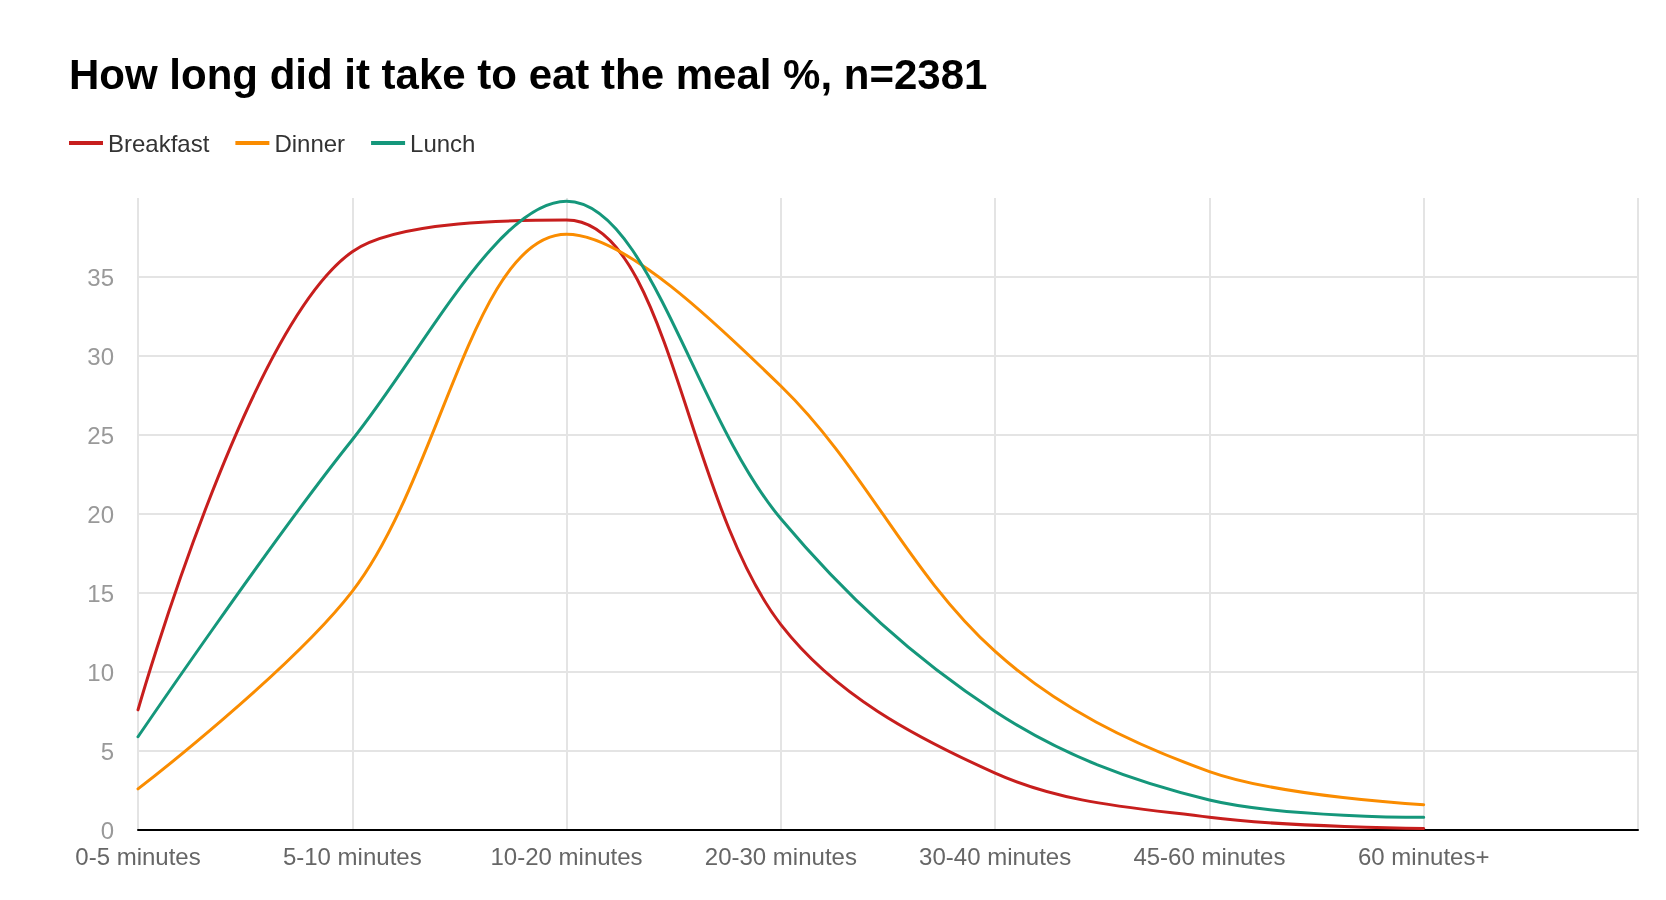  Describe the element at coordinates (100, 514) in the screenshot. I see `y-tick-label: 20` at that location.